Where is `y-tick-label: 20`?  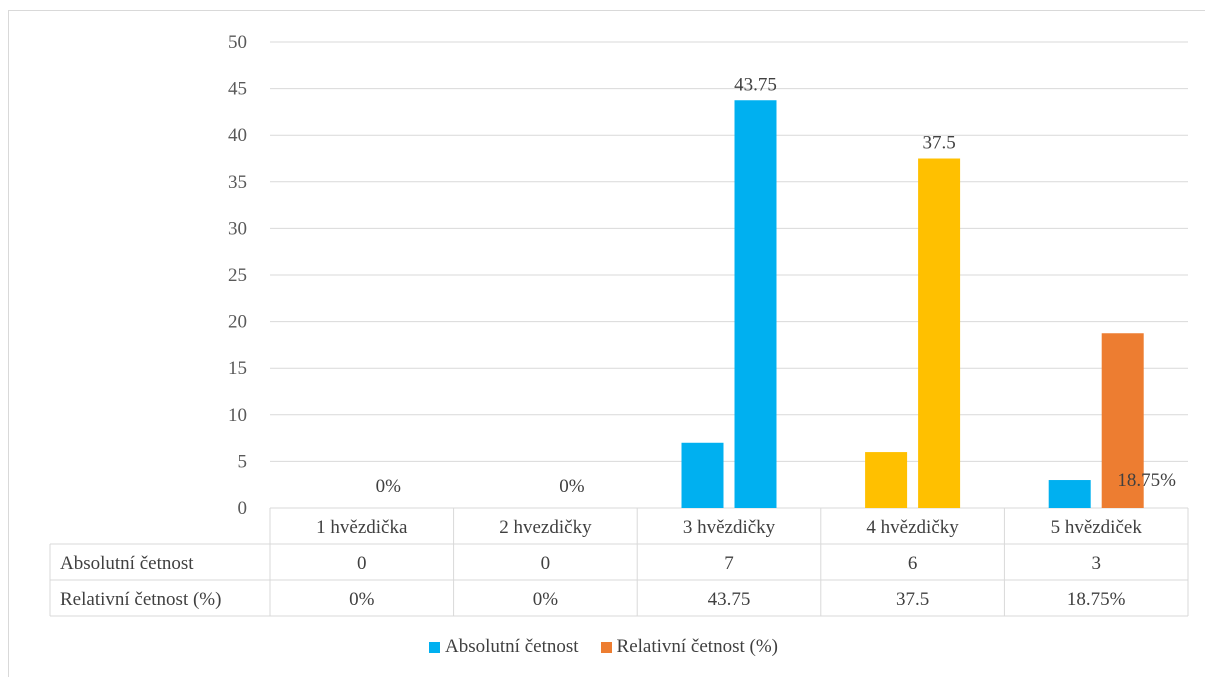
y-tick-label: 20 is located at coordinates (237, 322).